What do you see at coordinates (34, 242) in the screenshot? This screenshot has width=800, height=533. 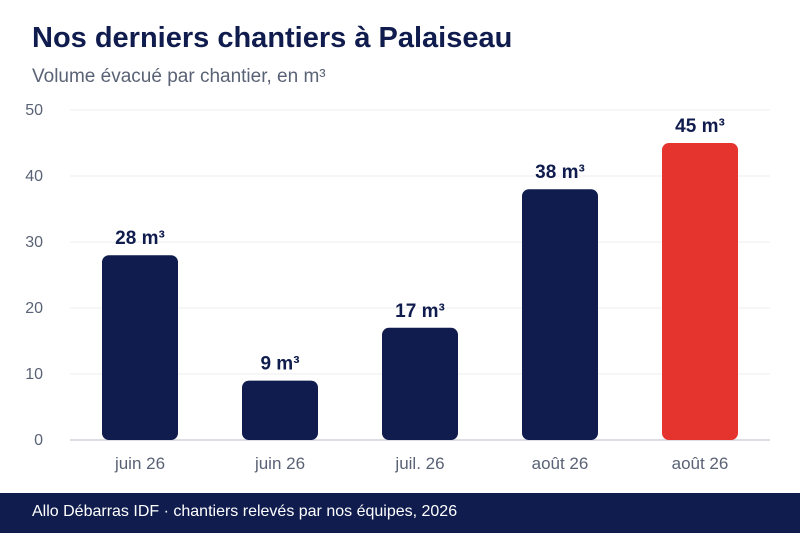 I see `y-tick-label: 30` at bounding box center [34, 242].